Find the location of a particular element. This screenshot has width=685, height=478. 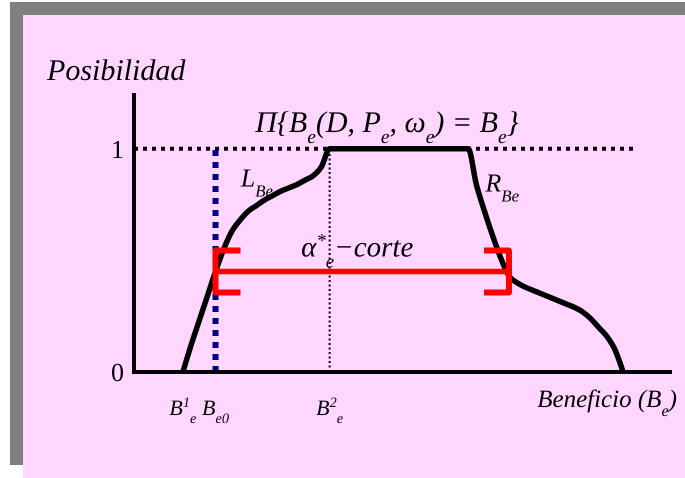

x-axis-title: Beneficio (B$_{e}$) is located at coordinates (607, 403).